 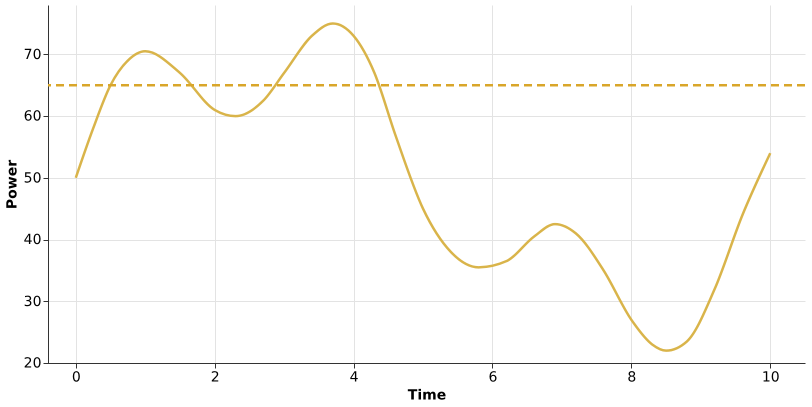 What do you see at coordinates (354, 378) in the screenshot?
I see `x-tick-label: 4` at bounding box center [354, 378].